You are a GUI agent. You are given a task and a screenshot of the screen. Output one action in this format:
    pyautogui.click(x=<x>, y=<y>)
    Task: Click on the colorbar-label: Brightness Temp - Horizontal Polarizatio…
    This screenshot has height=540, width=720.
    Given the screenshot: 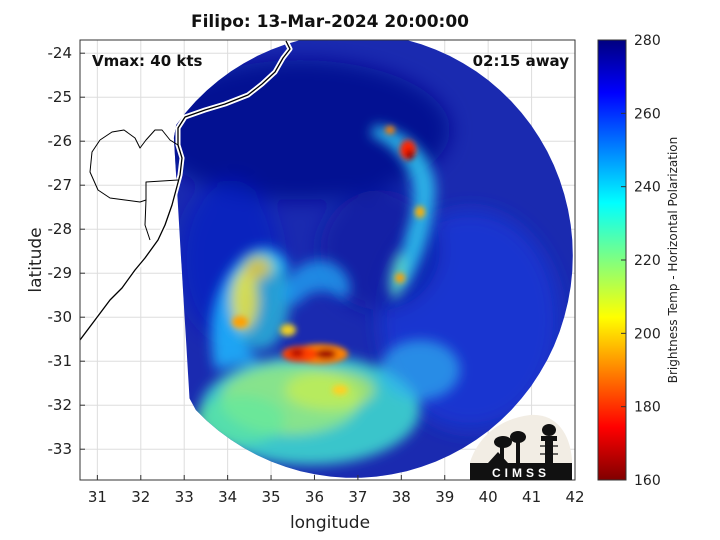 What is the action you would take?
    pyautogui.click(x=673, y=260)
    